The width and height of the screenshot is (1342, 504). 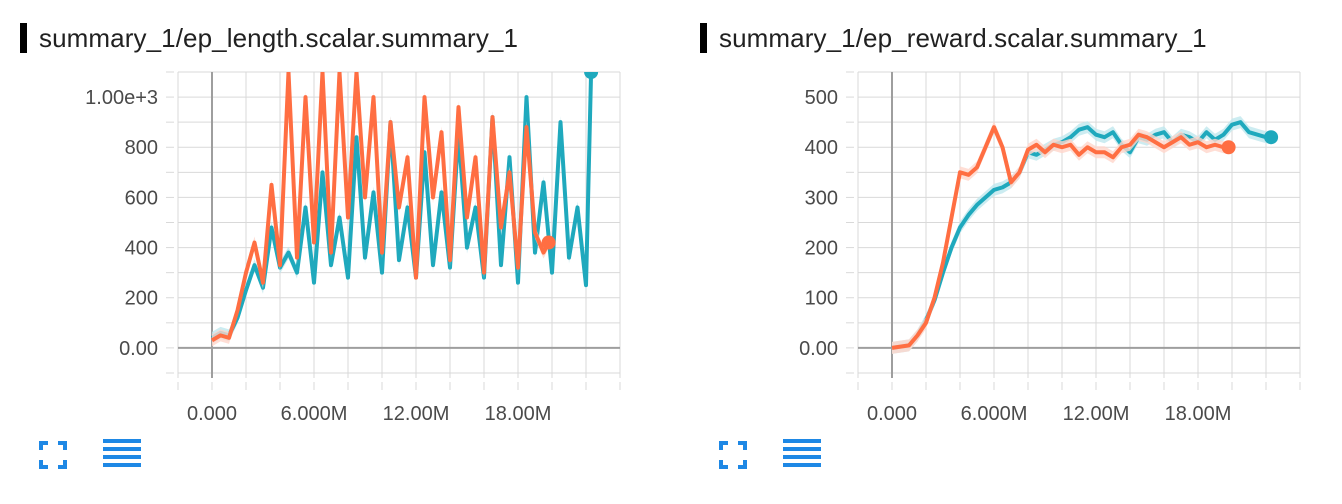 I want to click on chart-title-row: summary_1/ep_length.scalar.summary_1, so click(x=269, y=38).